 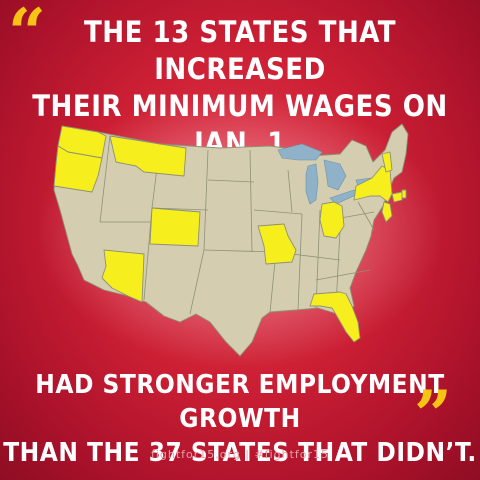 What do you see at coordinates (335, 175) in the screenshot?
I see `lake-huron` at bounding box center [335, 175].